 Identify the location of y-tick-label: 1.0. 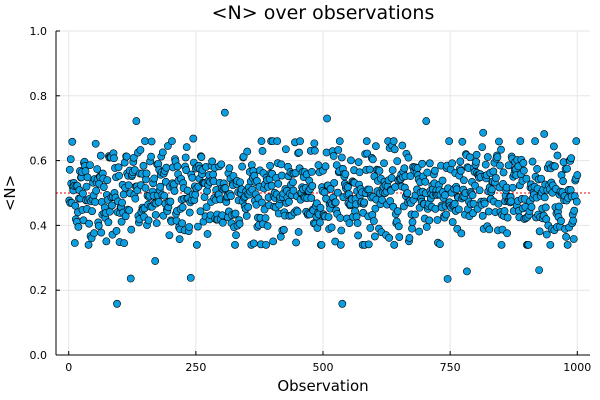
(39, 31).